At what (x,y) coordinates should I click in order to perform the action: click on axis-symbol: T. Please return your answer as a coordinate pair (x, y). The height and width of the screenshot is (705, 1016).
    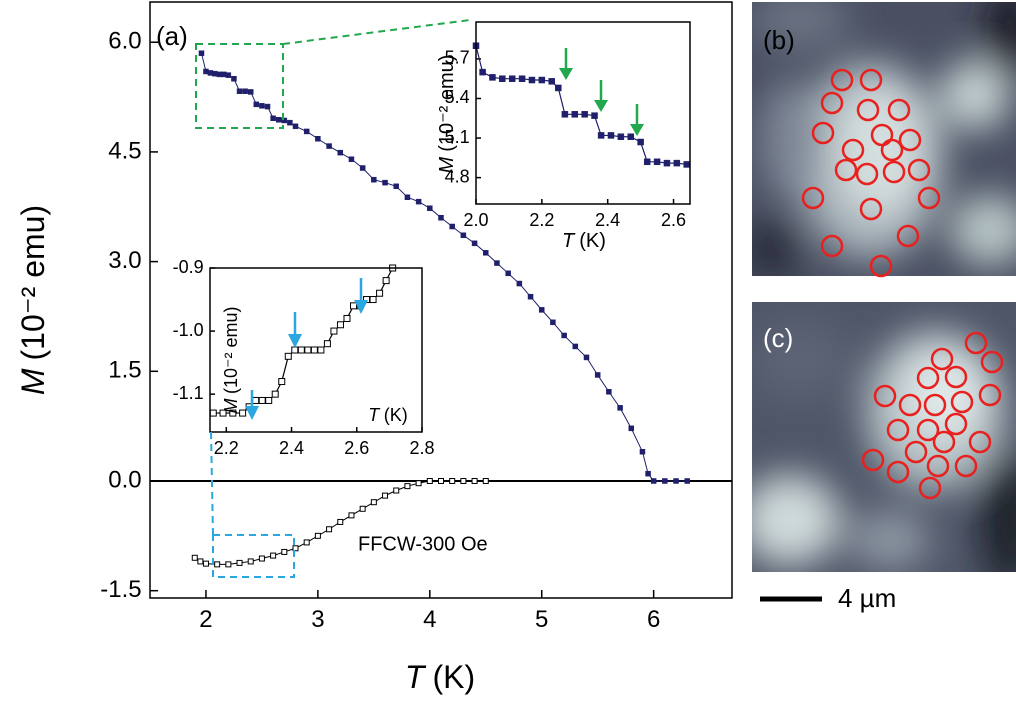
    Looking at the image, I should click on (374, 415).